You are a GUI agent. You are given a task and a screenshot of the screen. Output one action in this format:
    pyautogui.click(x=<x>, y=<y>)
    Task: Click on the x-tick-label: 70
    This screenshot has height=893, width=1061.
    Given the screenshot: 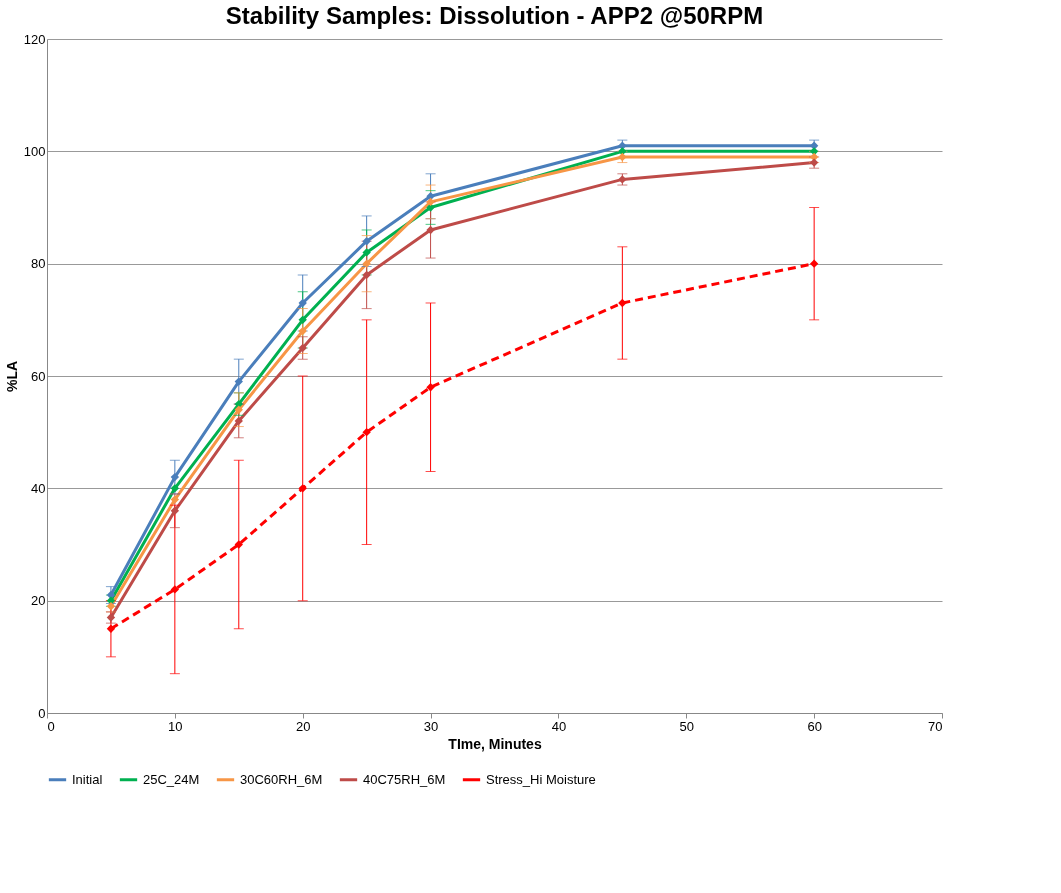 What is the action you would take?
    pyautogui.click(x=935, y=726)
    